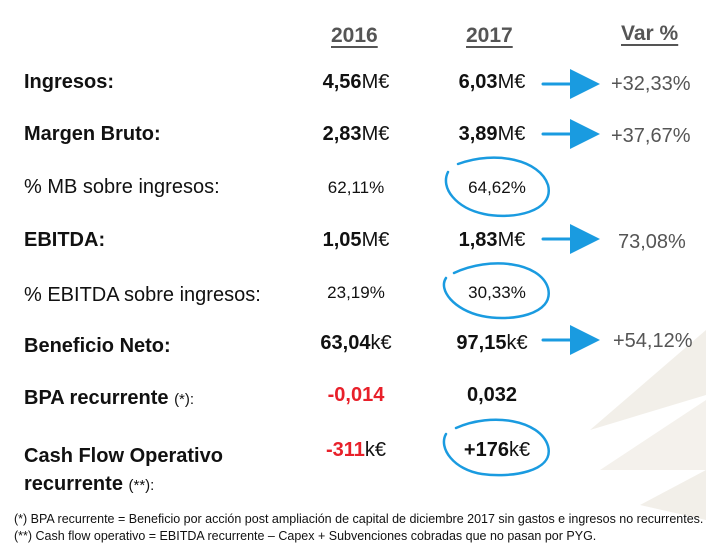  I want to click on row-label-ingresos: Ingresos:, so click(69, 82).